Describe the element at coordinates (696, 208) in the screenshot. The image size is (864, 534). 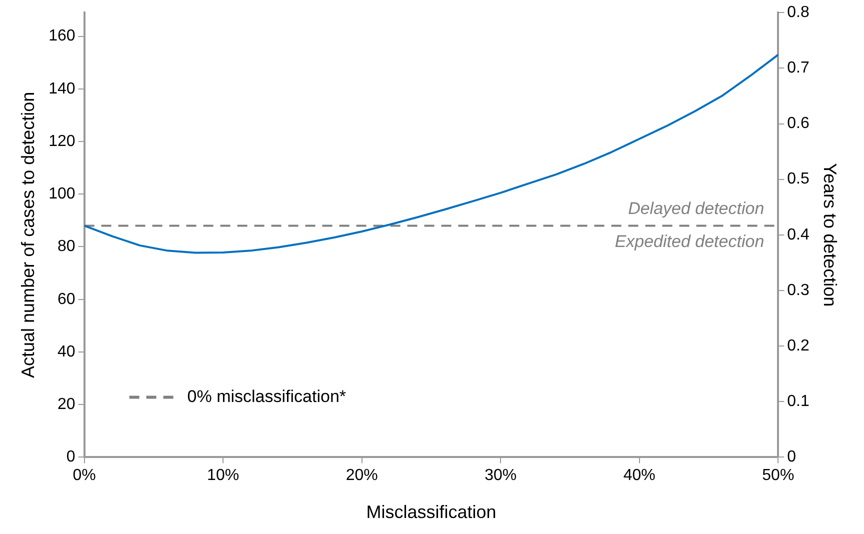
I see `annotation: Delayed detection` at that location.